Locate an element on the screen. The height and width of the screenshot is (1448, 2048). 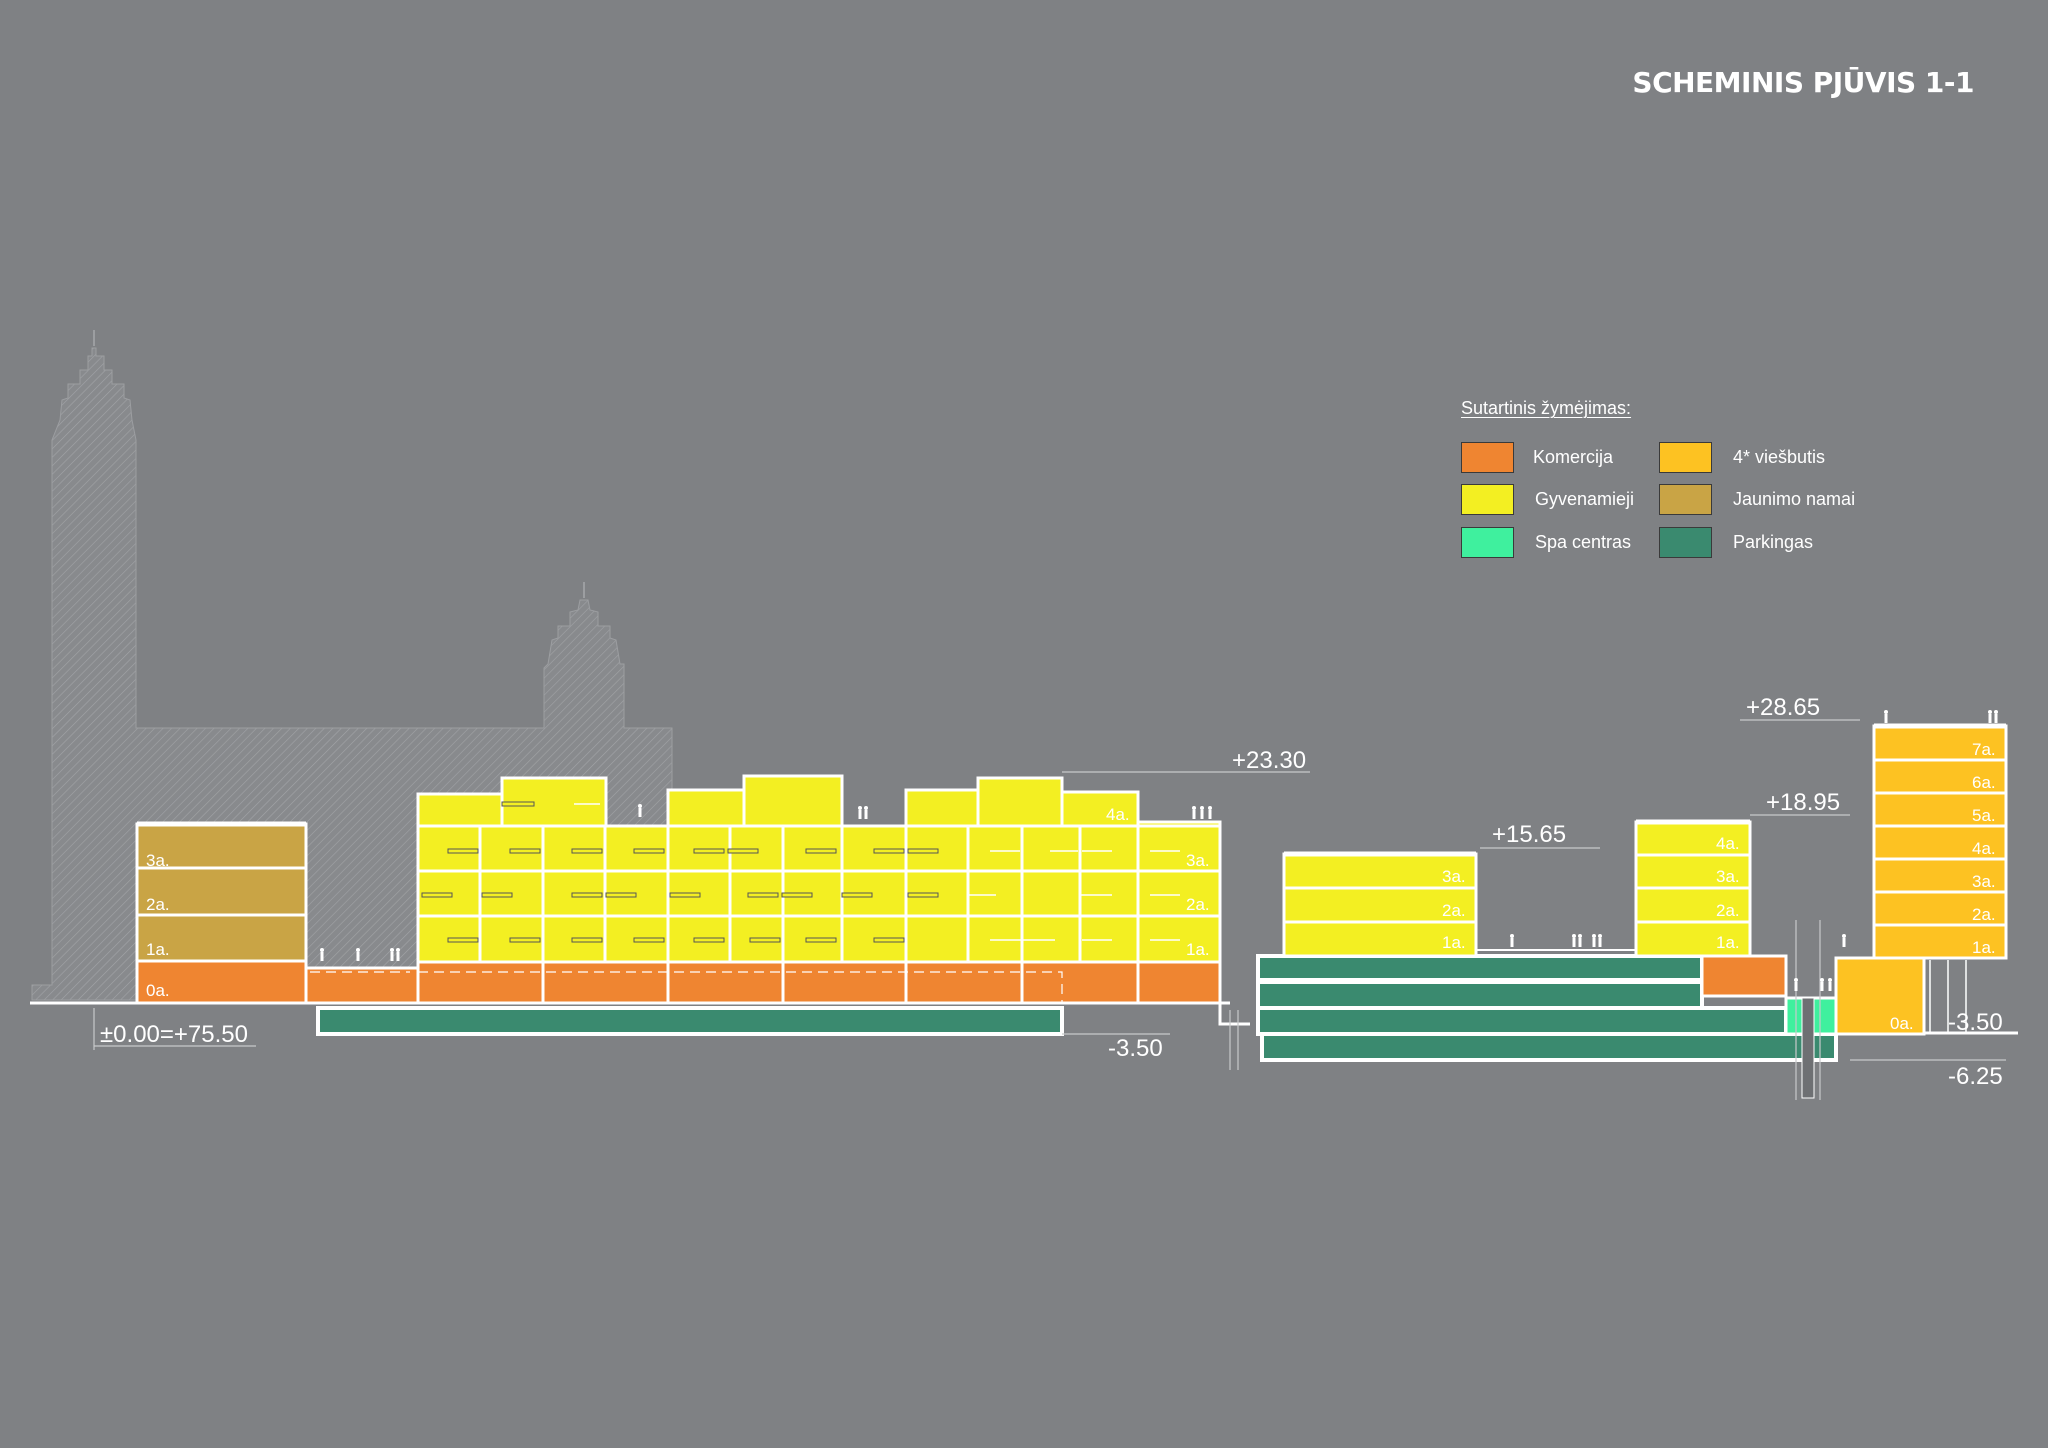
page-title: SCHEMINIS PJŪVIS 1-1 is located at coordinates (1803, 82).